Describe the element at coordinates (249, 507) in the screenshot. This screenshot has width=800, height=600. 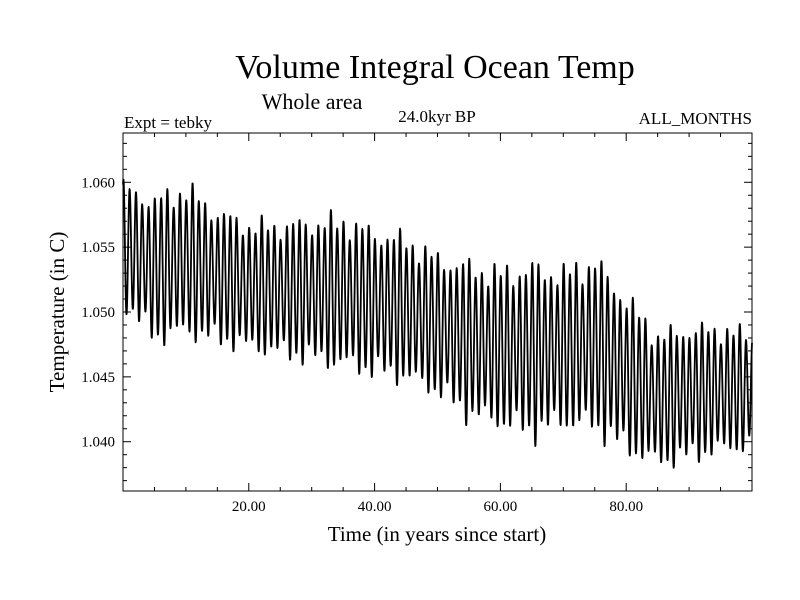
I see `x-tick-label: 20.00` at that location.